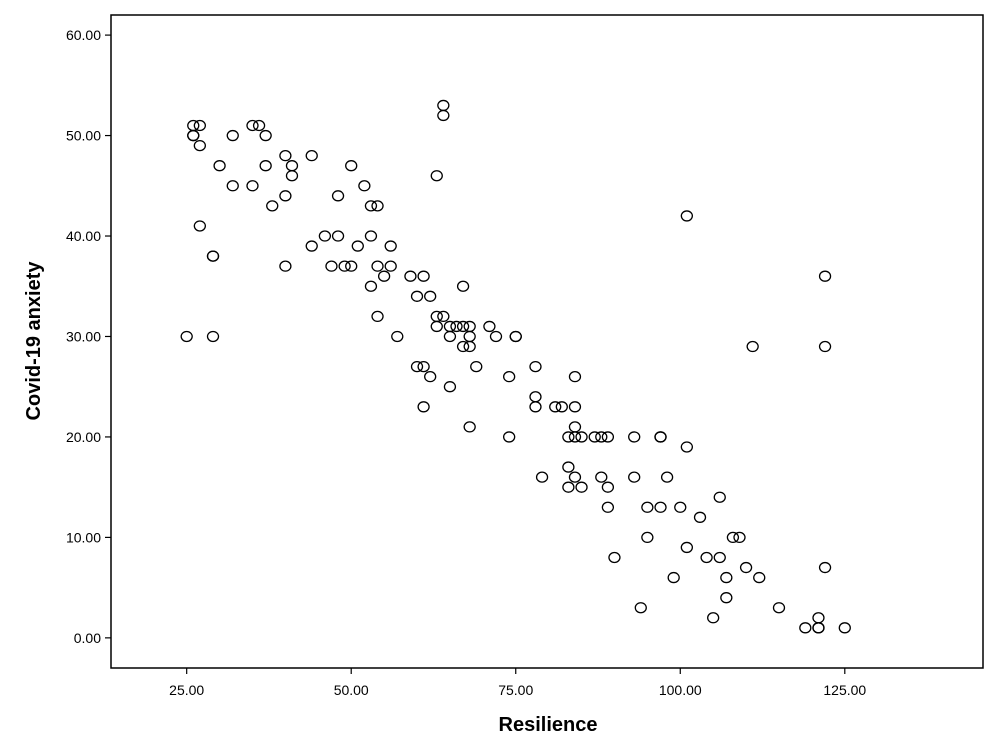 This screenshot has height=739, width=1000. Describe the element at coordinates (83, 437) in the screenshot. I see `y-tick-label: 20.00` at that location.